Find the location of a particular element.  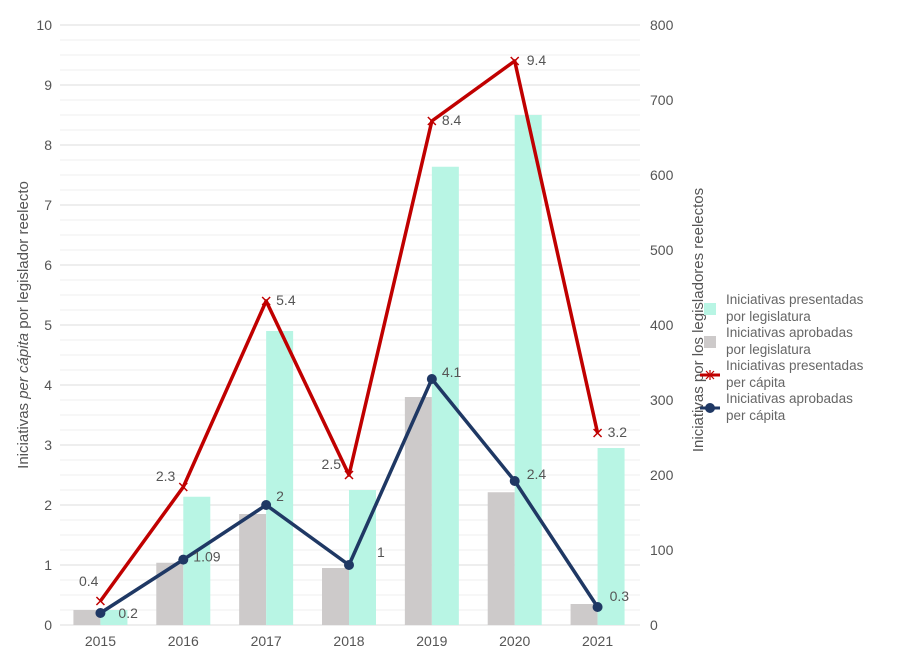

y-right-tick-label: 500 is located at coordinates (662, 250).